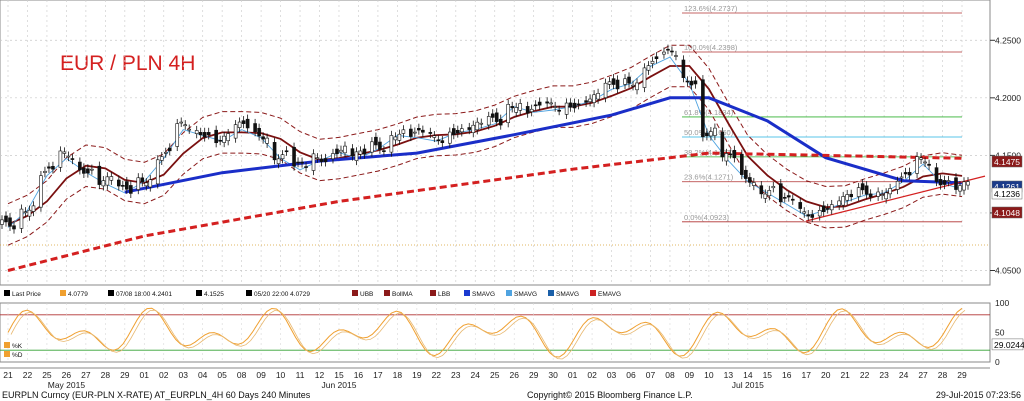  Describe the element at coordinates (7, 293) in the screenshot. I see `candle-icon` at that location.